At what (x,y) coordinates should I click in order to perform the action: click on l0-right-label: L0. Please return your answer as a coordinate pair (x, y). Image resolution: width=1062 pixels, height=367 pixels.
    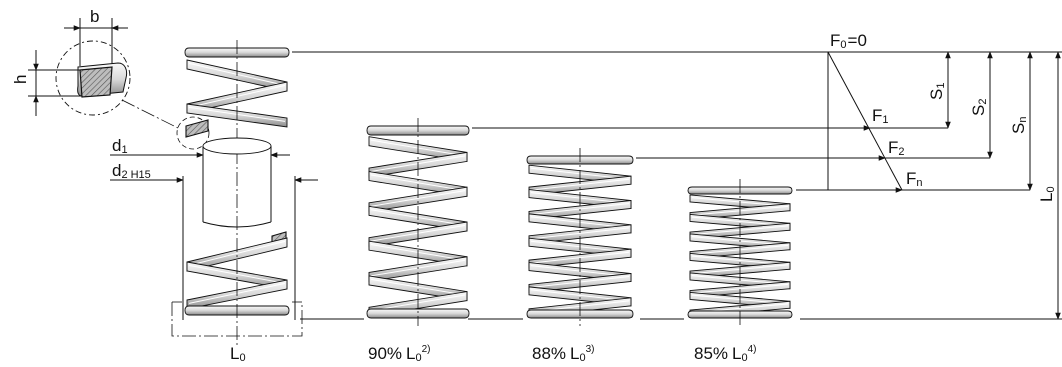
    Looking at the image, I should click on (1047, 194).